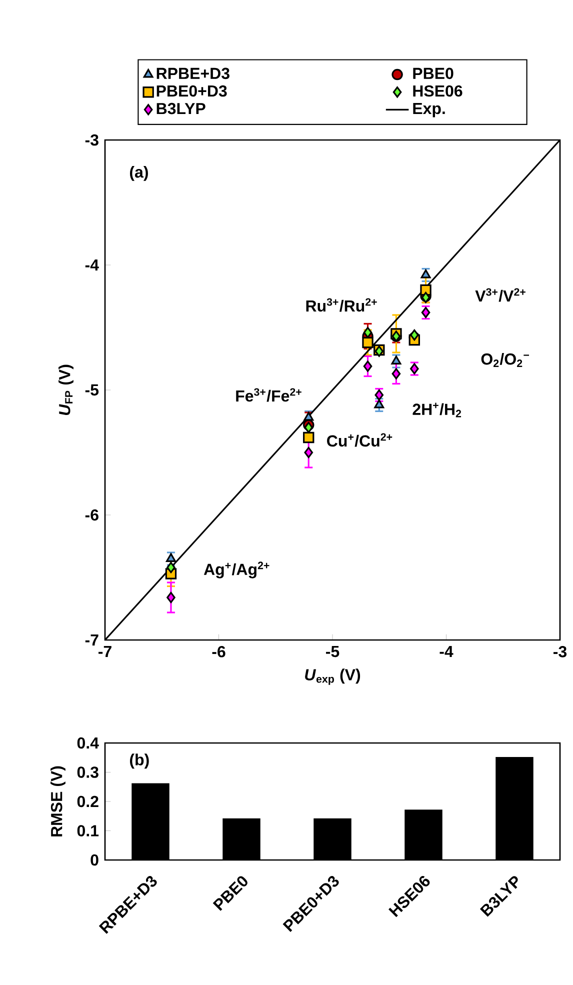 The image size is (573, 985). What do you see at coordinates (341, 305) in the screenshot?
I see `annotation: Ru$^{3+}$/Ru$^{2+}$` at bounding box center [341, 305].